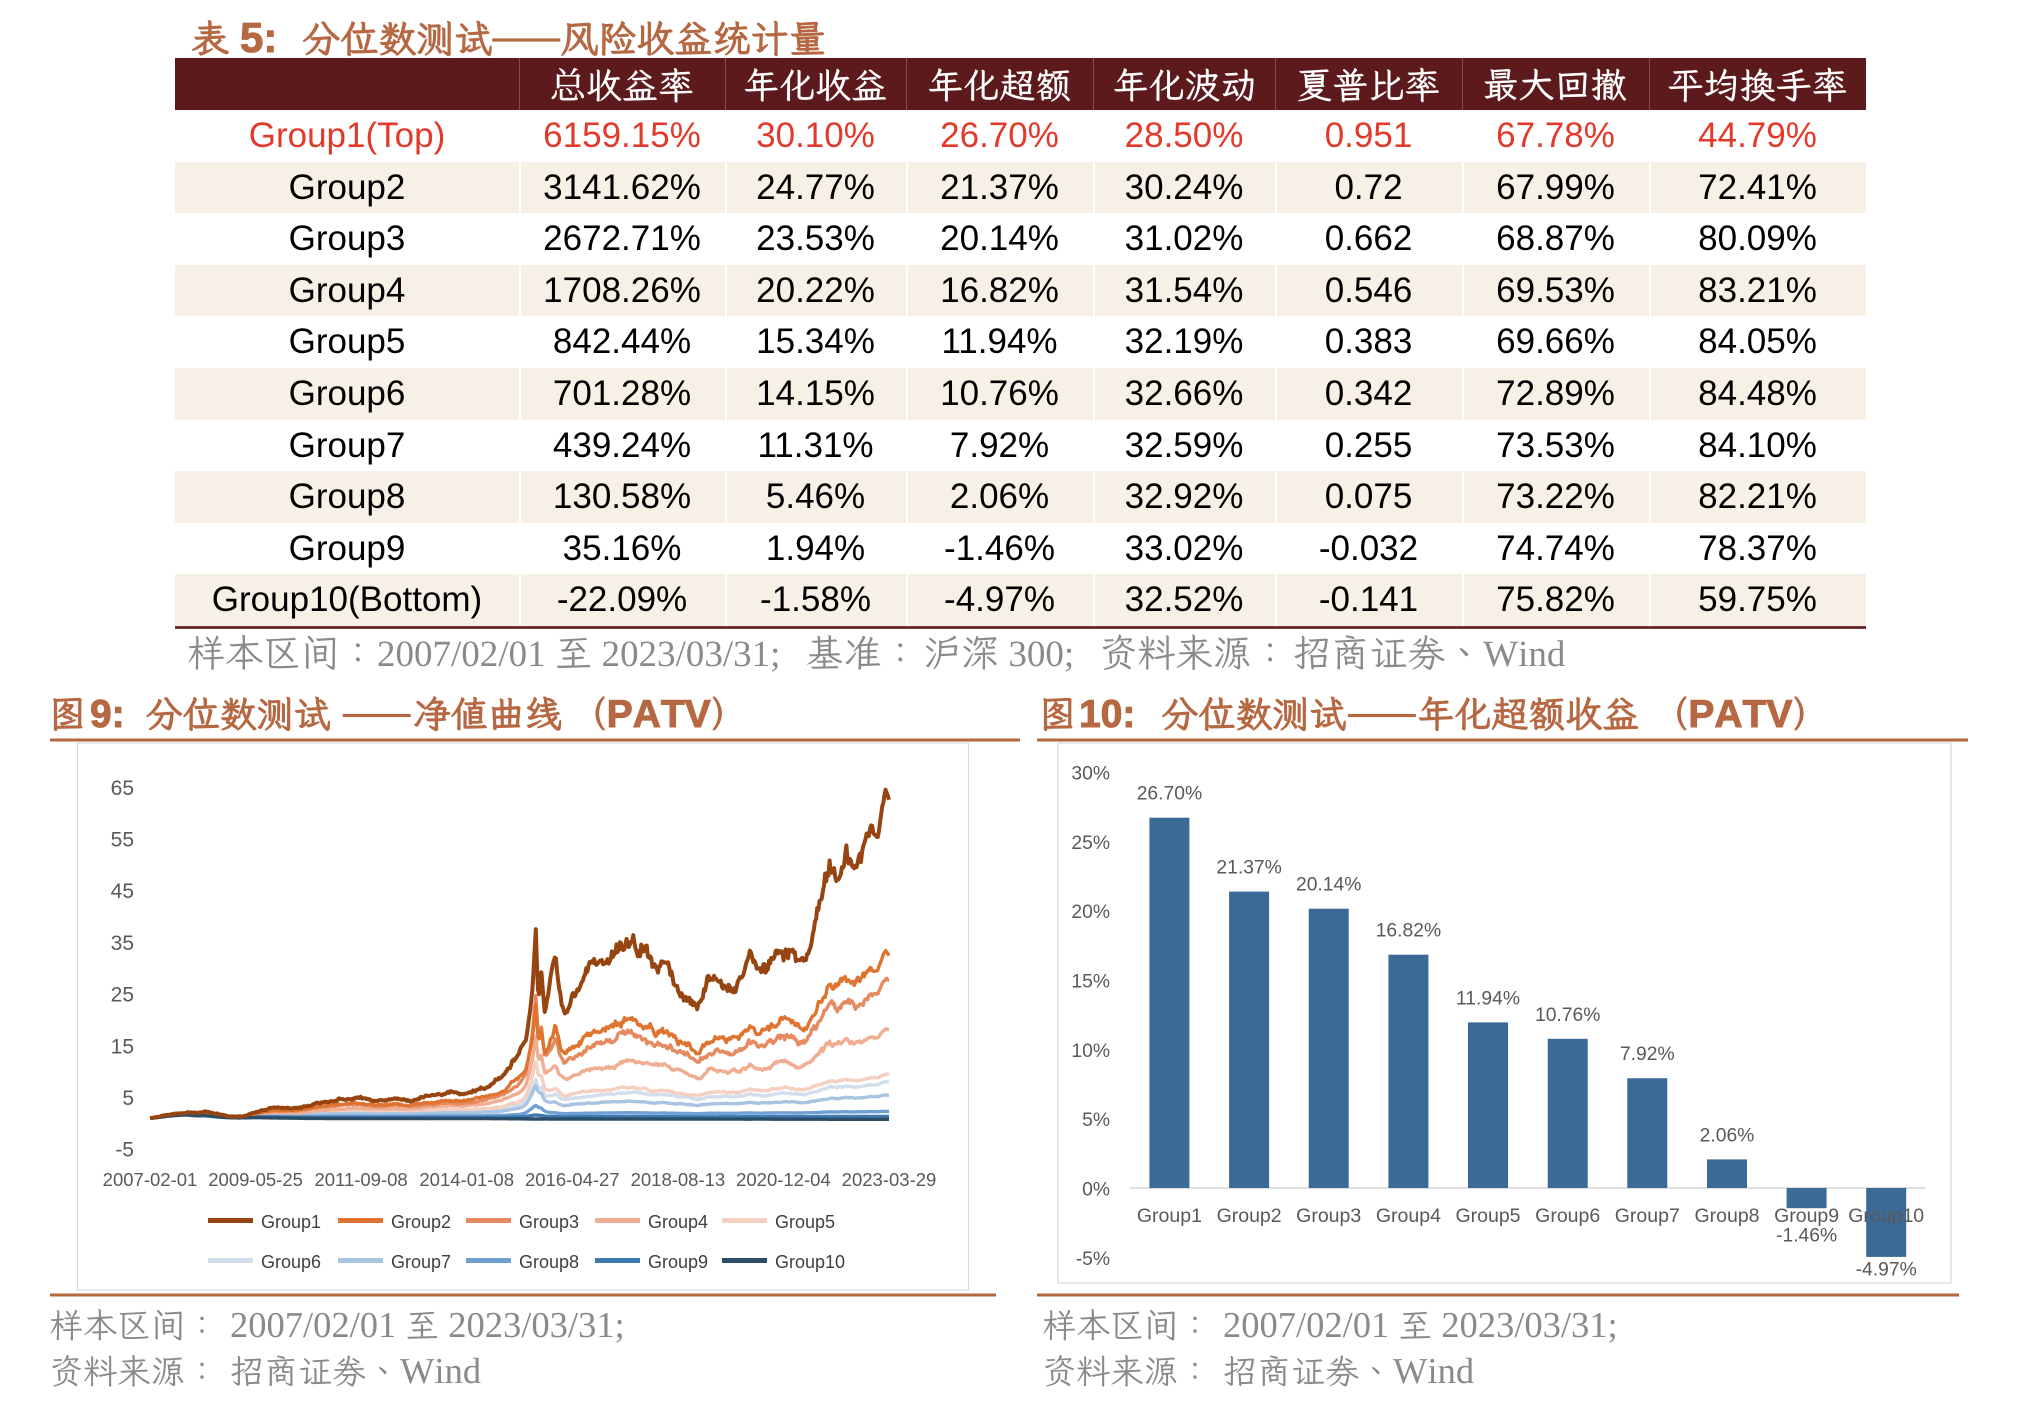 This screenshot has height=1410, width=2030. I want to click on svg-text: 2020-12-04, so click(783, 1179).